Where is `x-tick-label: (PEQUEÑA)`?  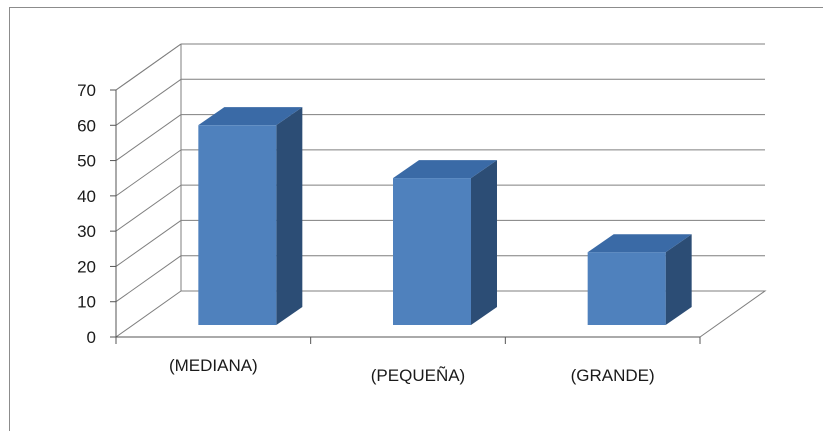
x-tick-label: (PEQUEÑA) is located at coordinates (418, 375).